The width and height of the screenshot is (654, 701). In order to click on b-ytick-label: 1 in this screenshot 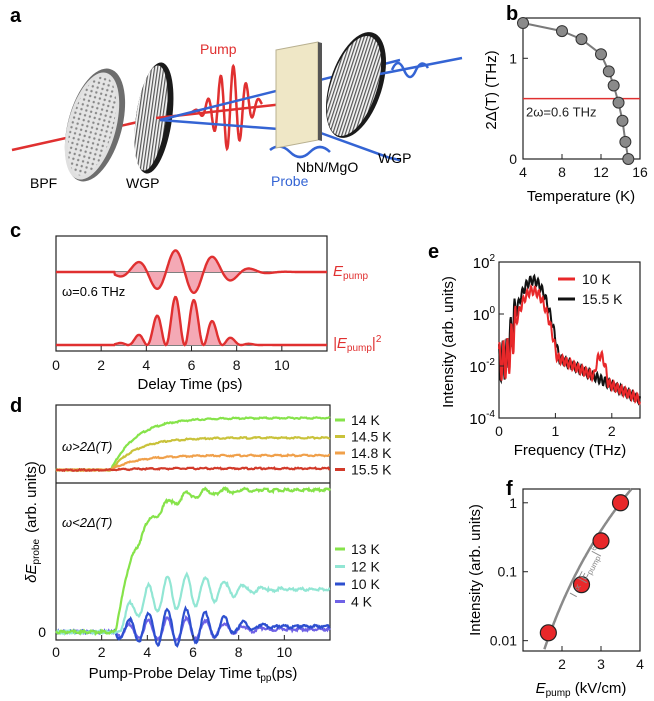, I will do `click(513, 58)`.